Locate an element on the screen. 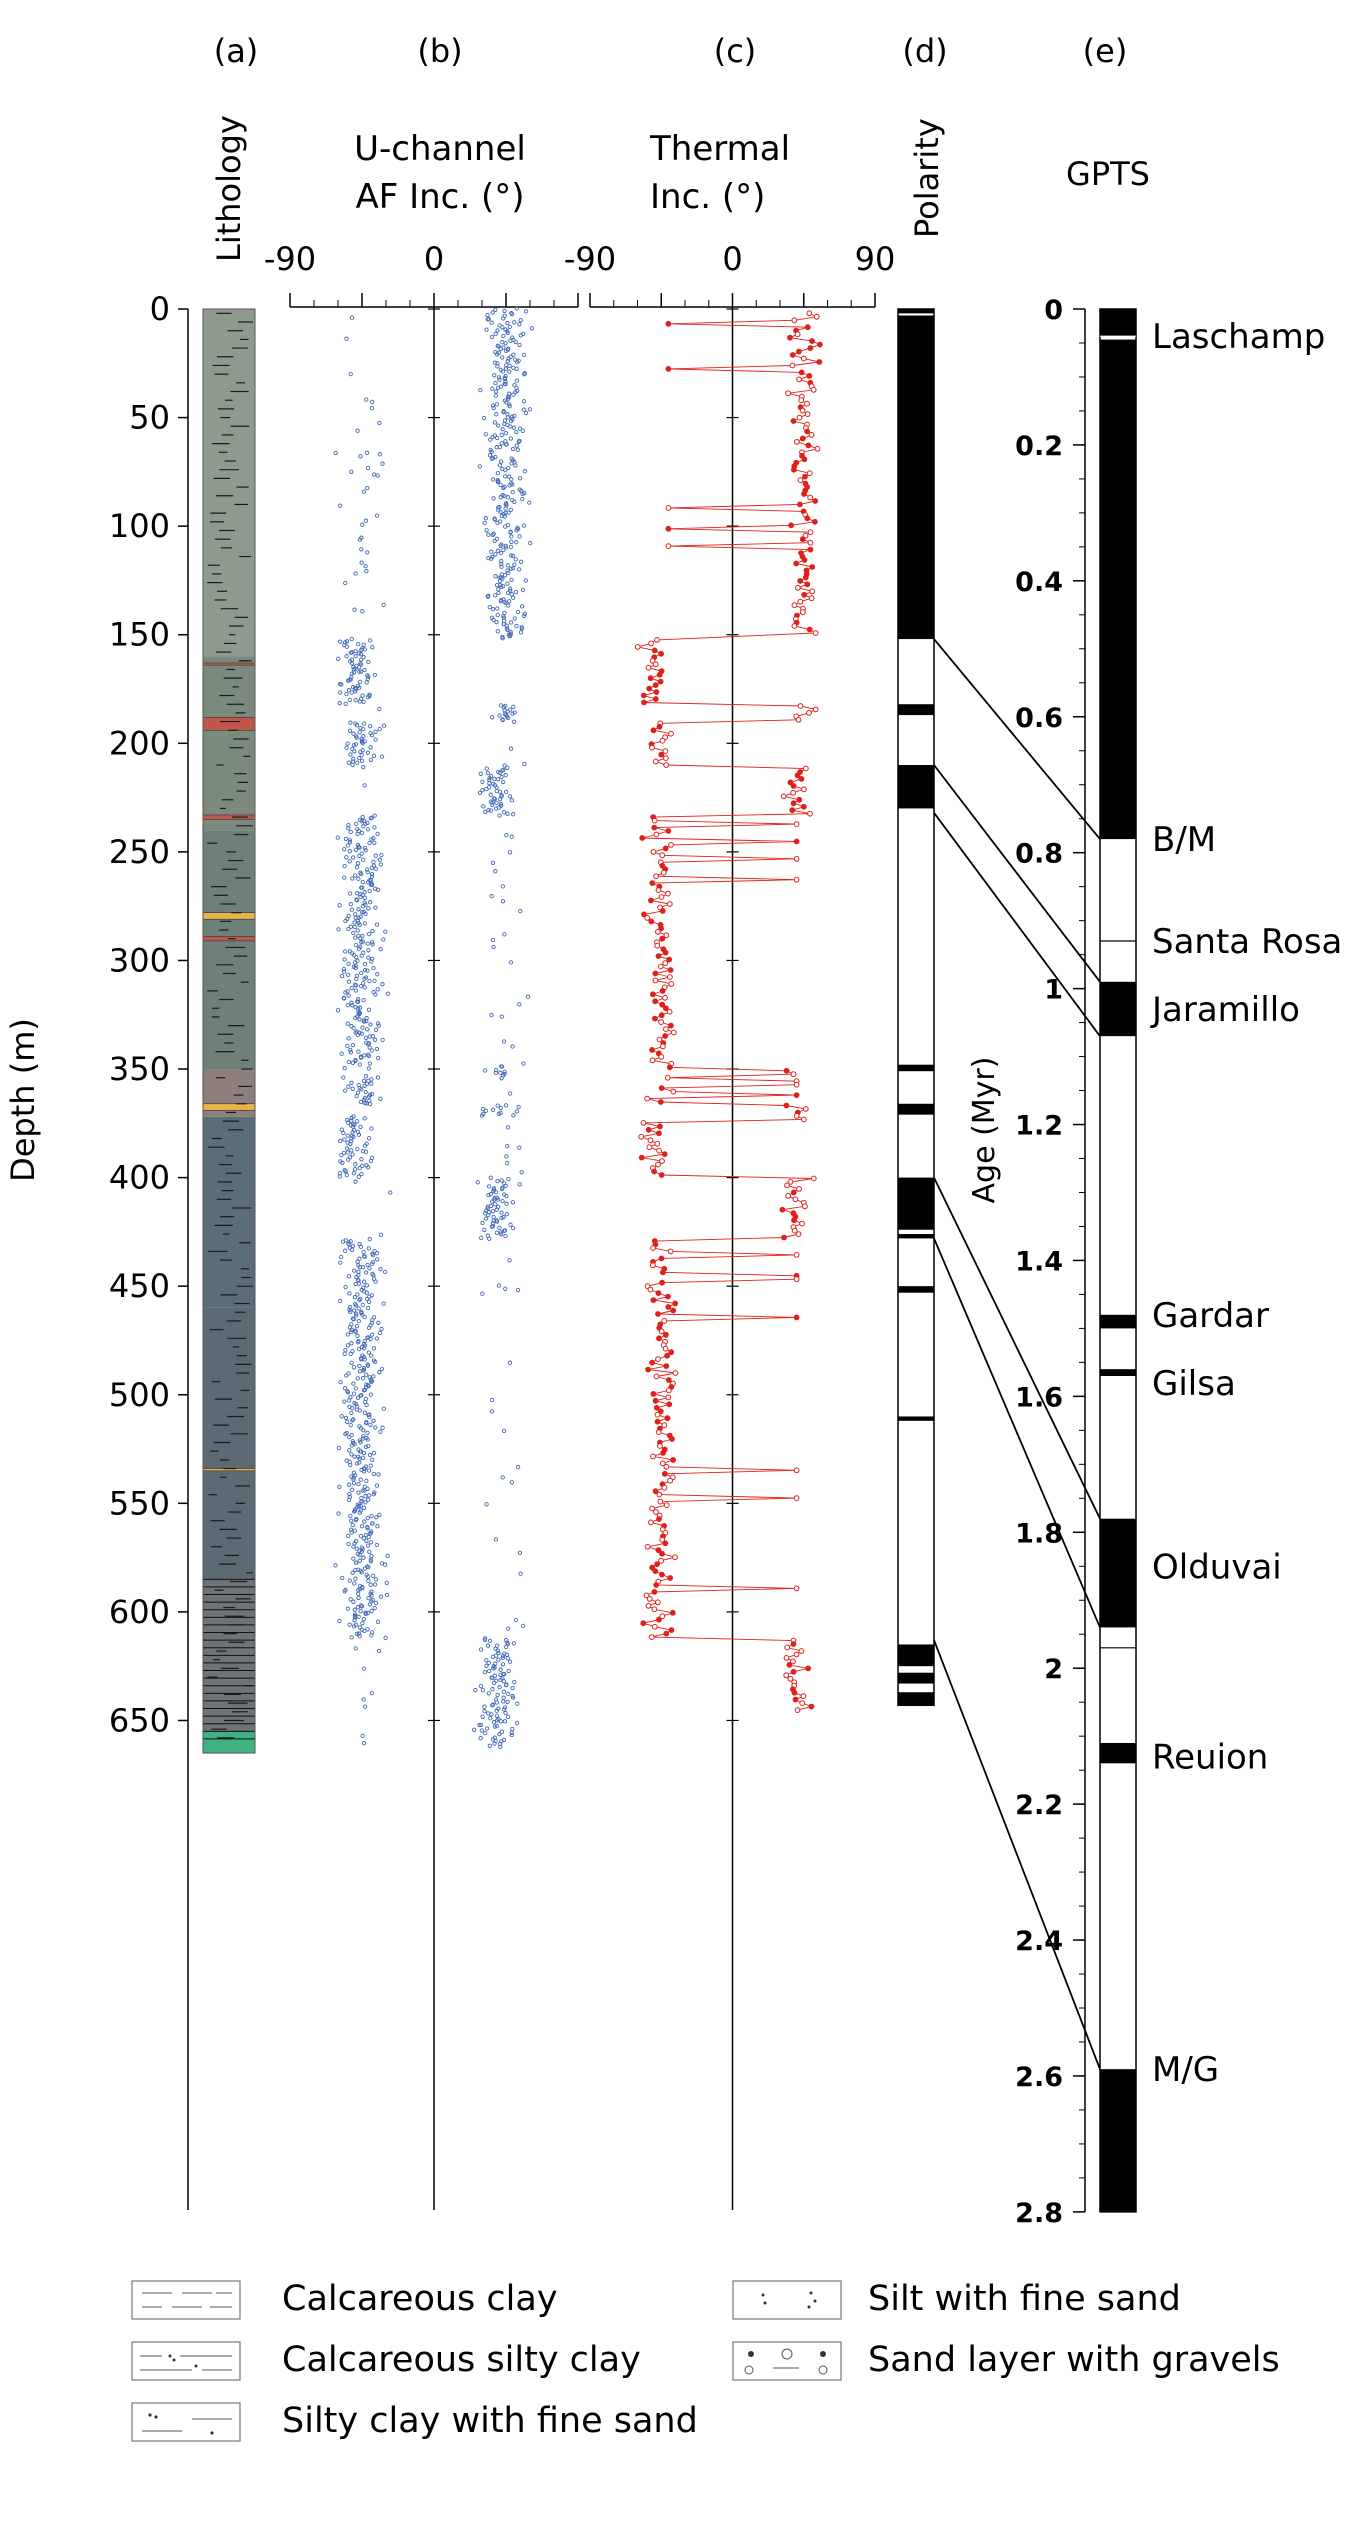  thermal-header-line1: Thermal is located at coordinates (719, 149).